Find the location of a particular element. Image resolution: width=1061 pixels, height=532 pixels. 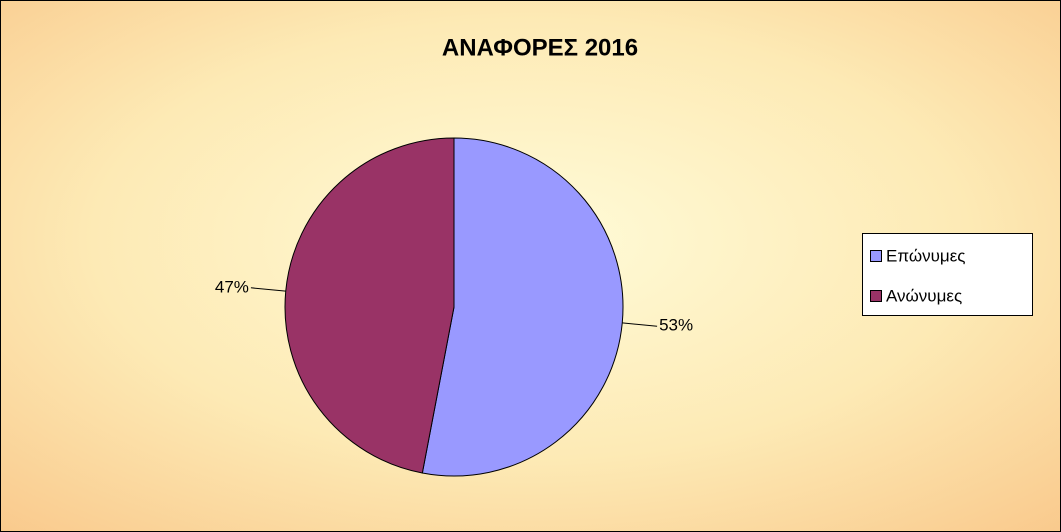

data-label: 47% is located at coordinates (232, 286).